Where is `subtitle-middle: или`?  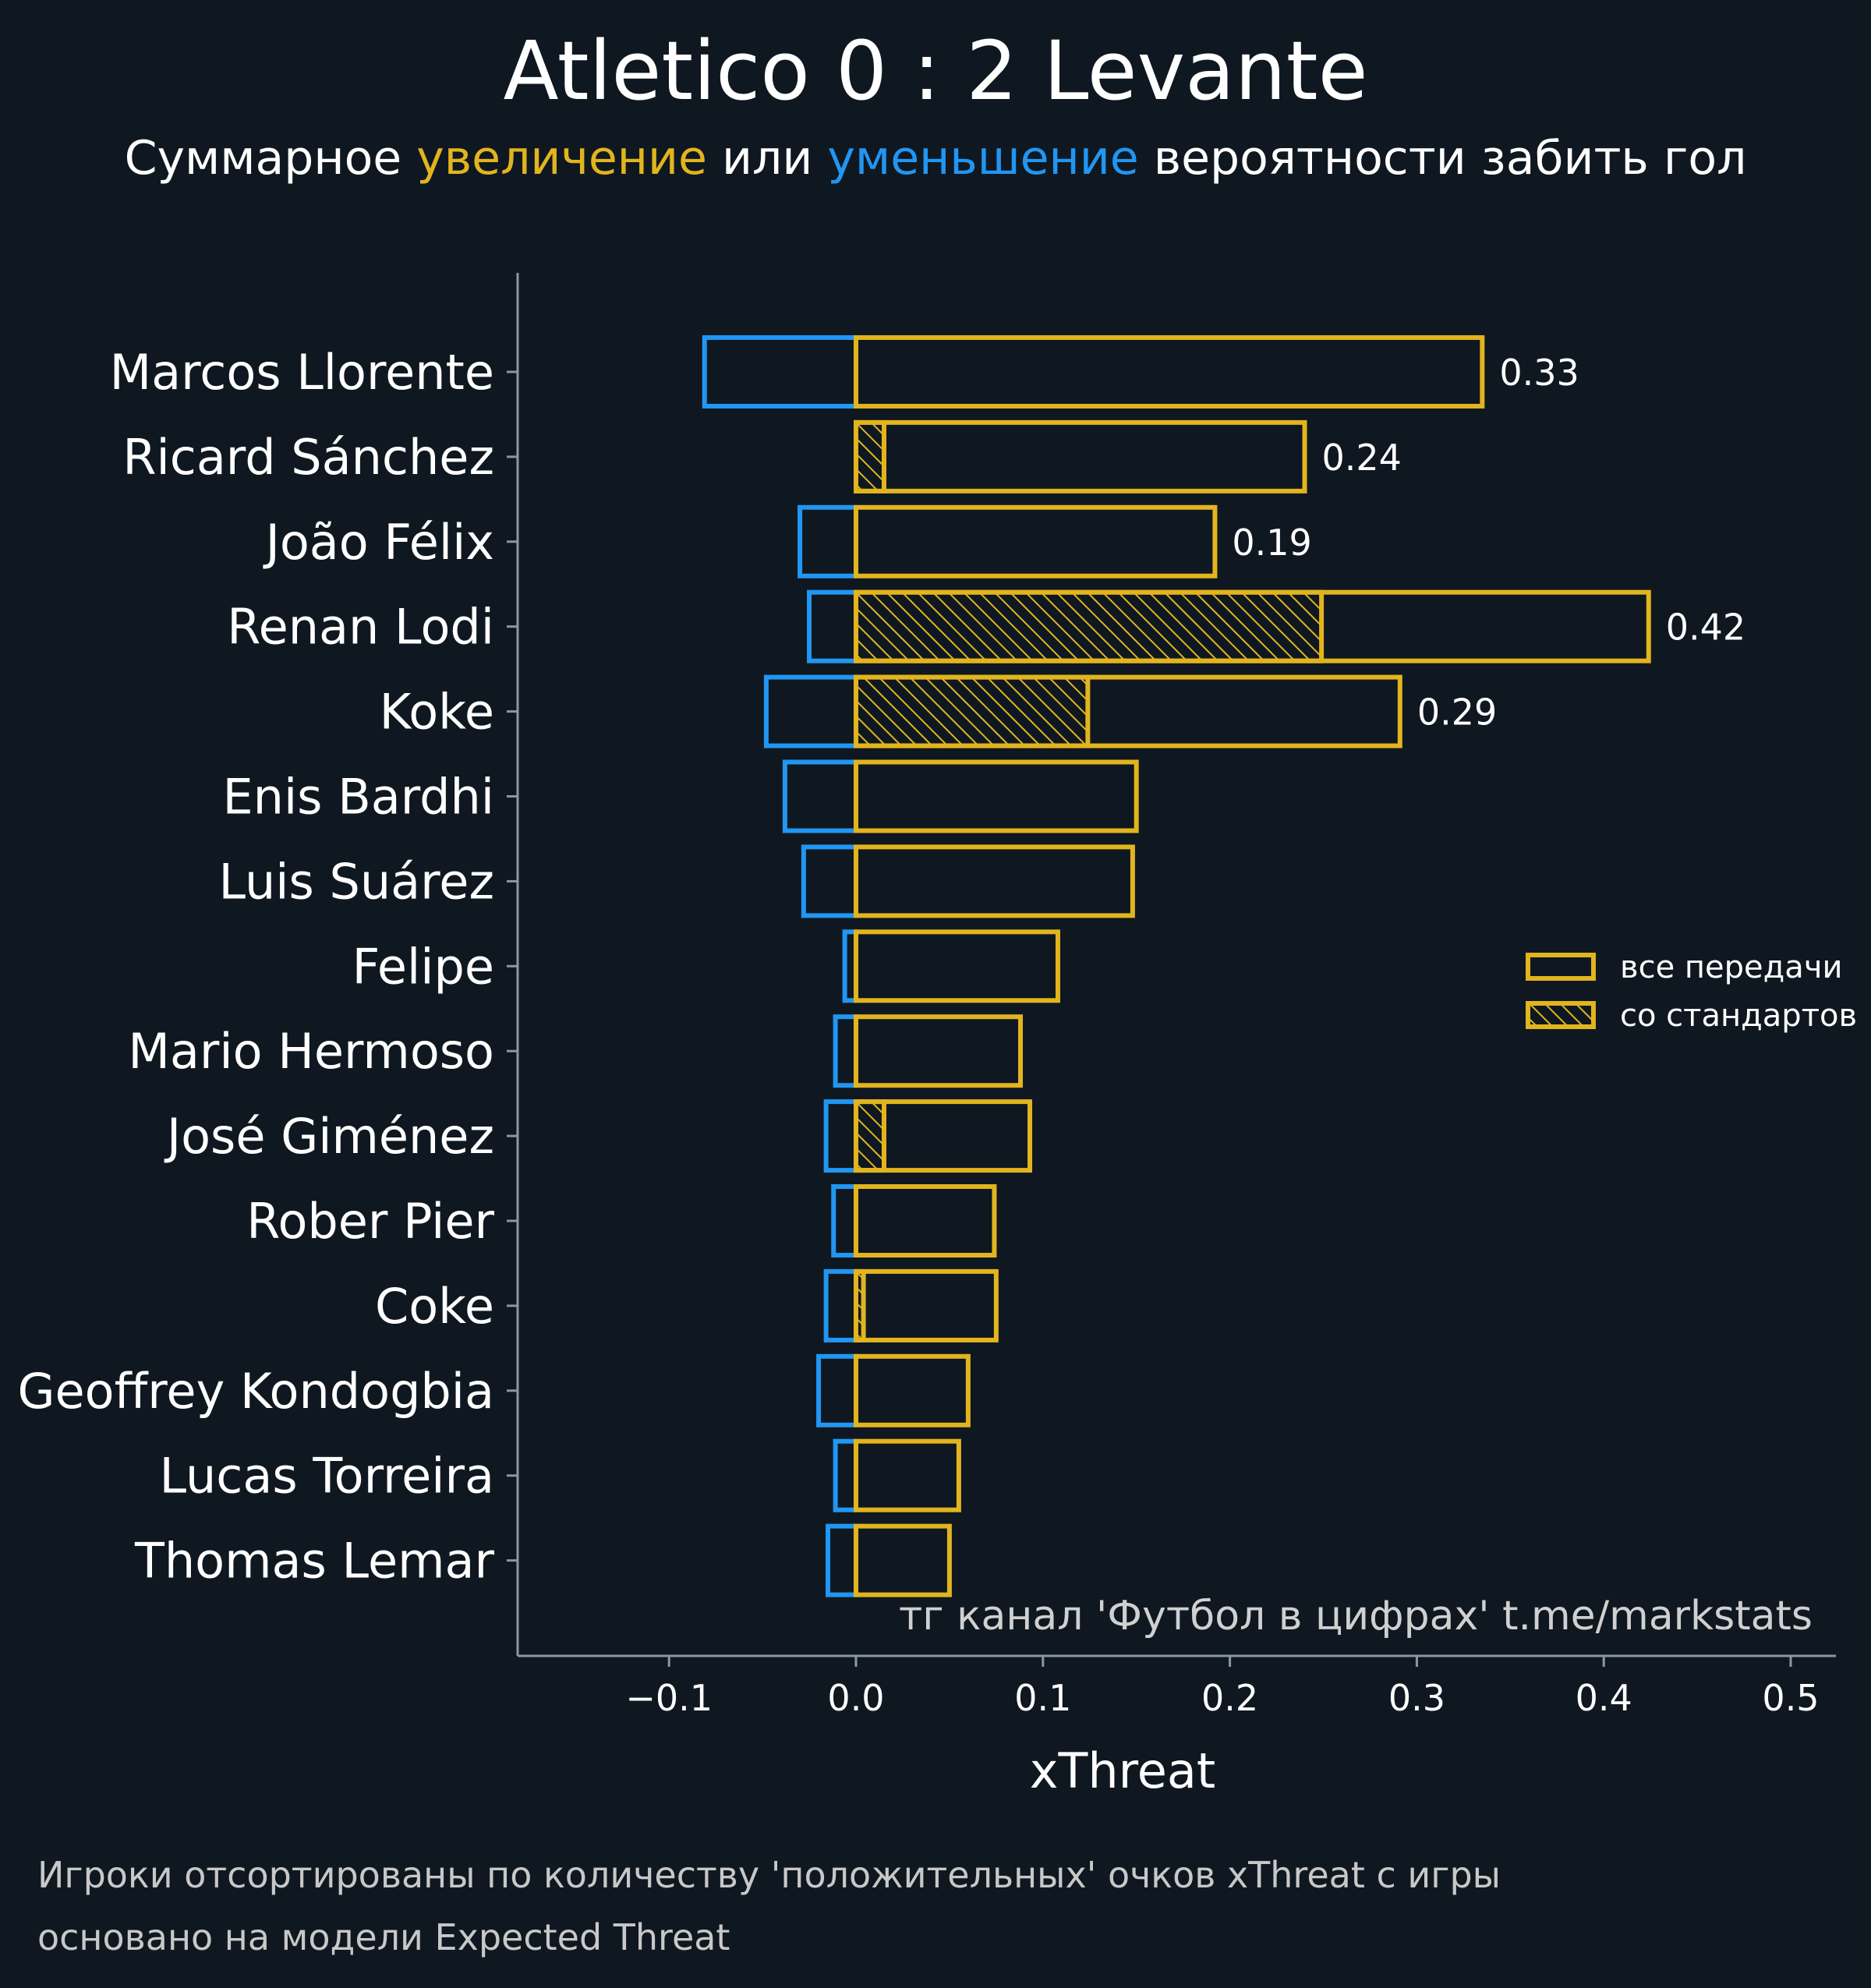
subtitle-middle: или is located at coordinates (767, 158).